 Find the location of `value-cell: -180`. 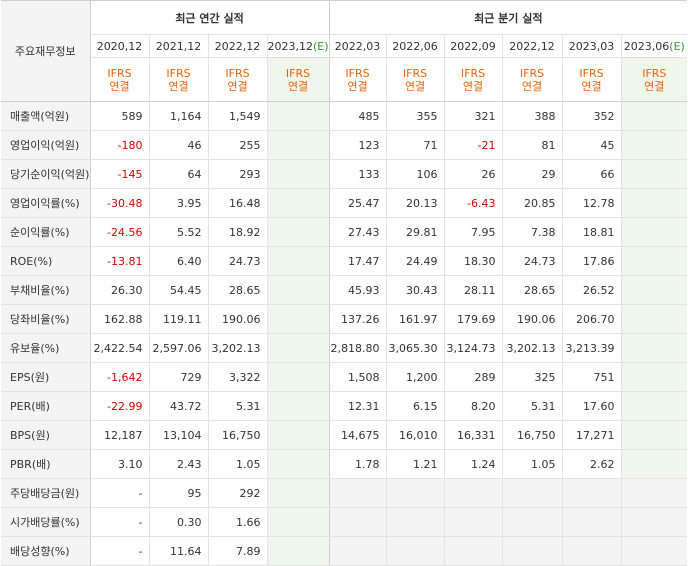

value-cell: -180 is located at coordinates (119, 145).